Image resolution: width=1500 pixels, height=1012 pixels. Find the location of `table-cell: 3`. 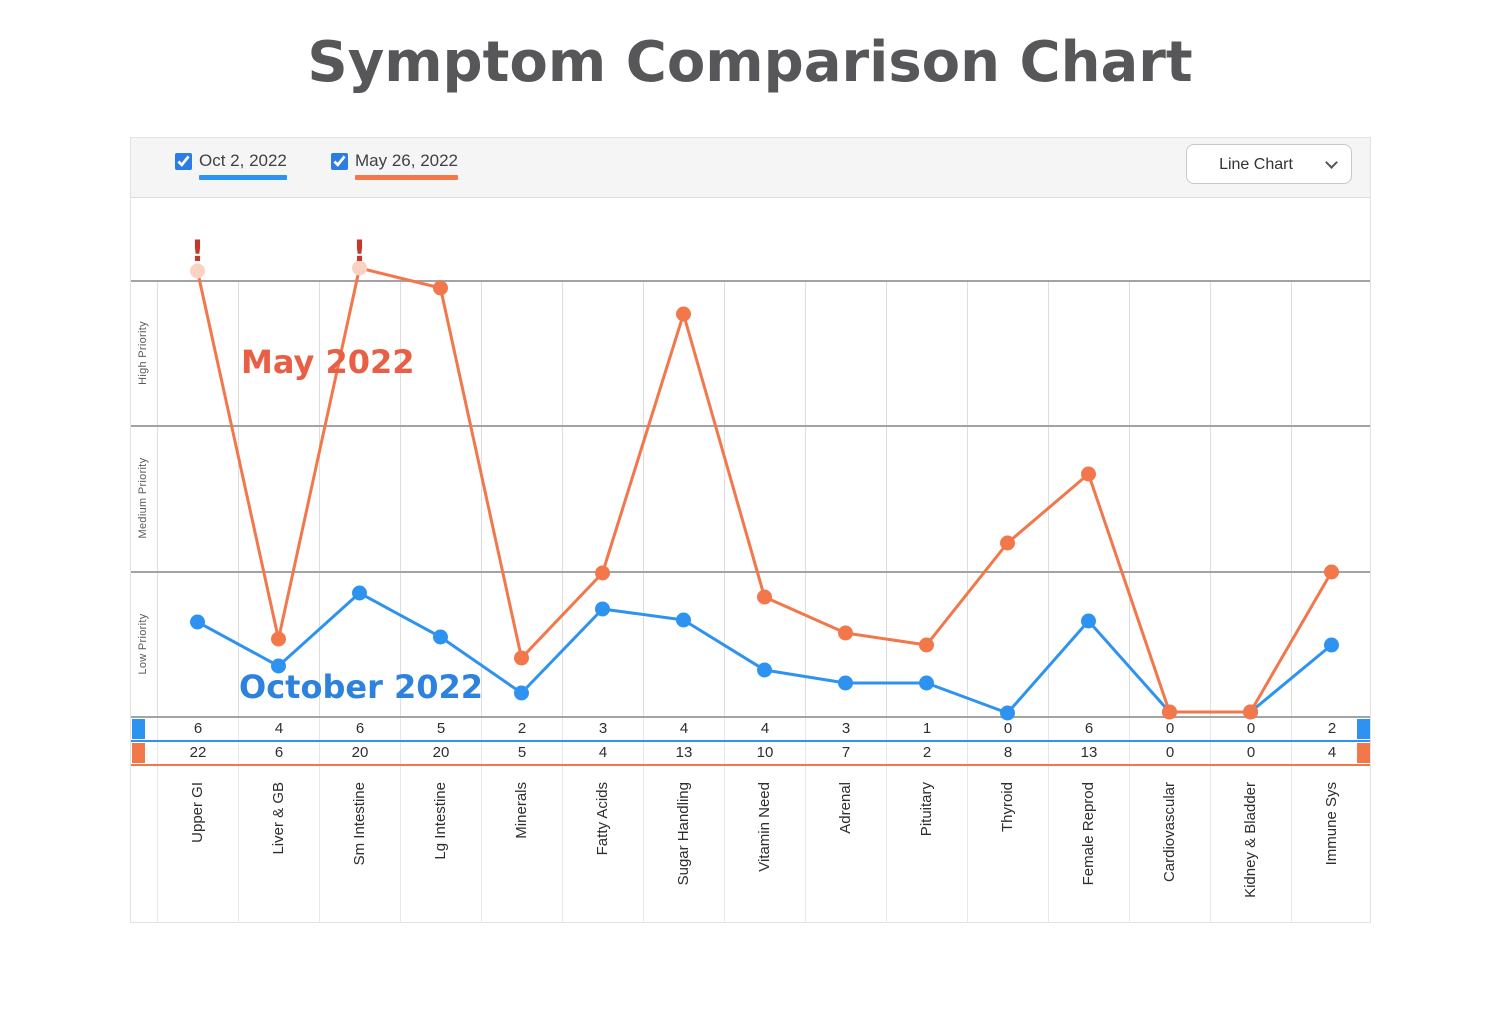

table-cell: 3 is located at coordinates (845, 729).